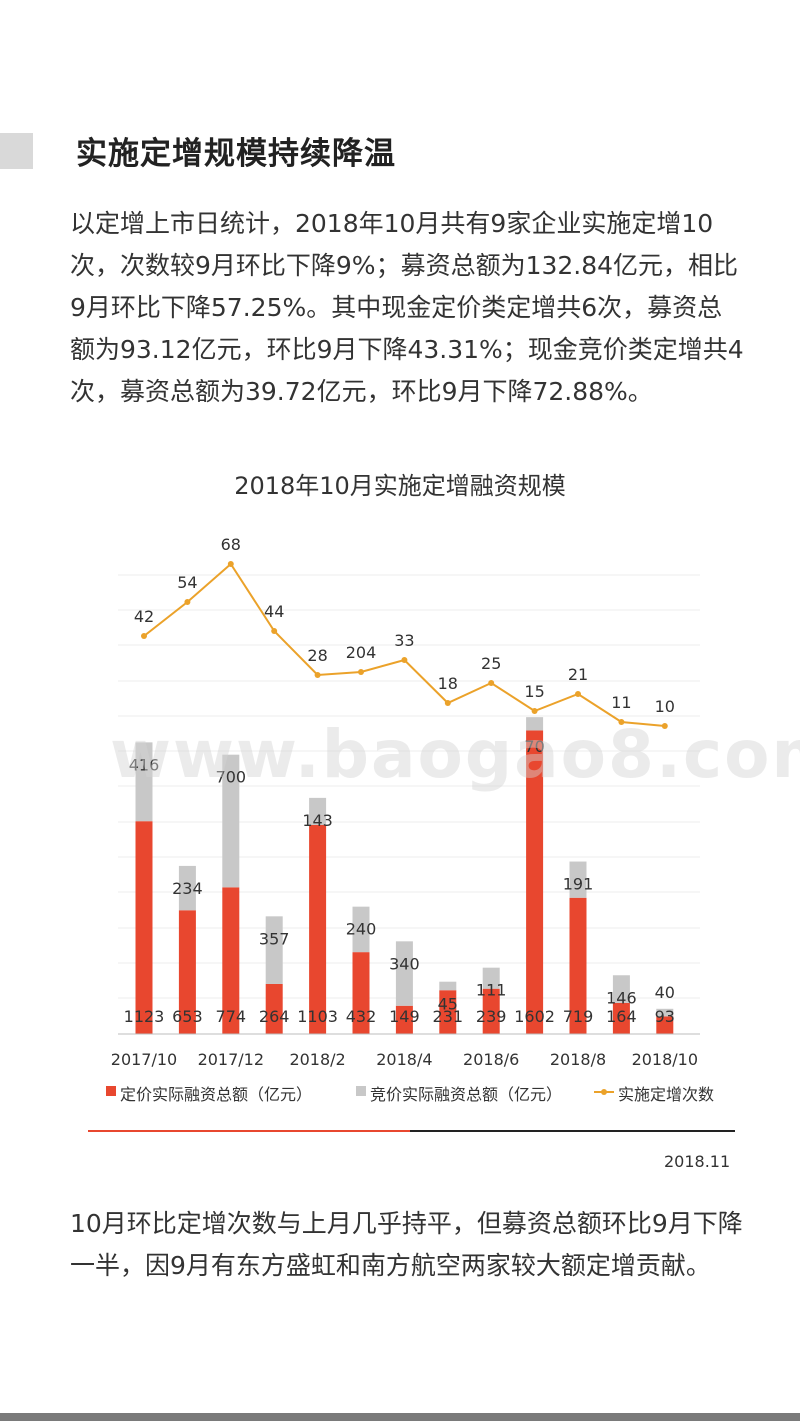 The image size is (800, 1421). I want to click on count-label-2018/1: 44, so click(274, 611).